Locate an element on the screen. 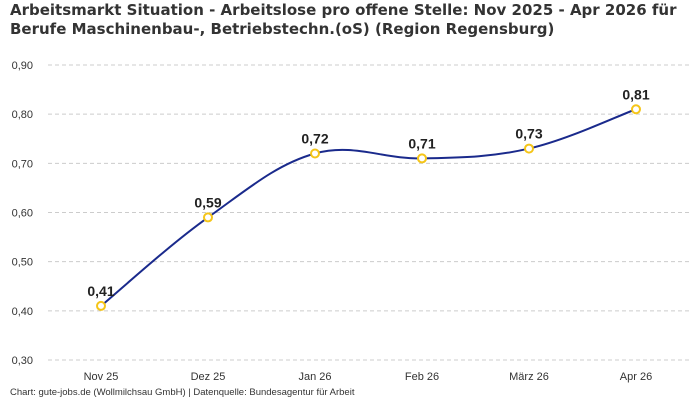  data-label: 0,73 is located at coordinates (528, 134).